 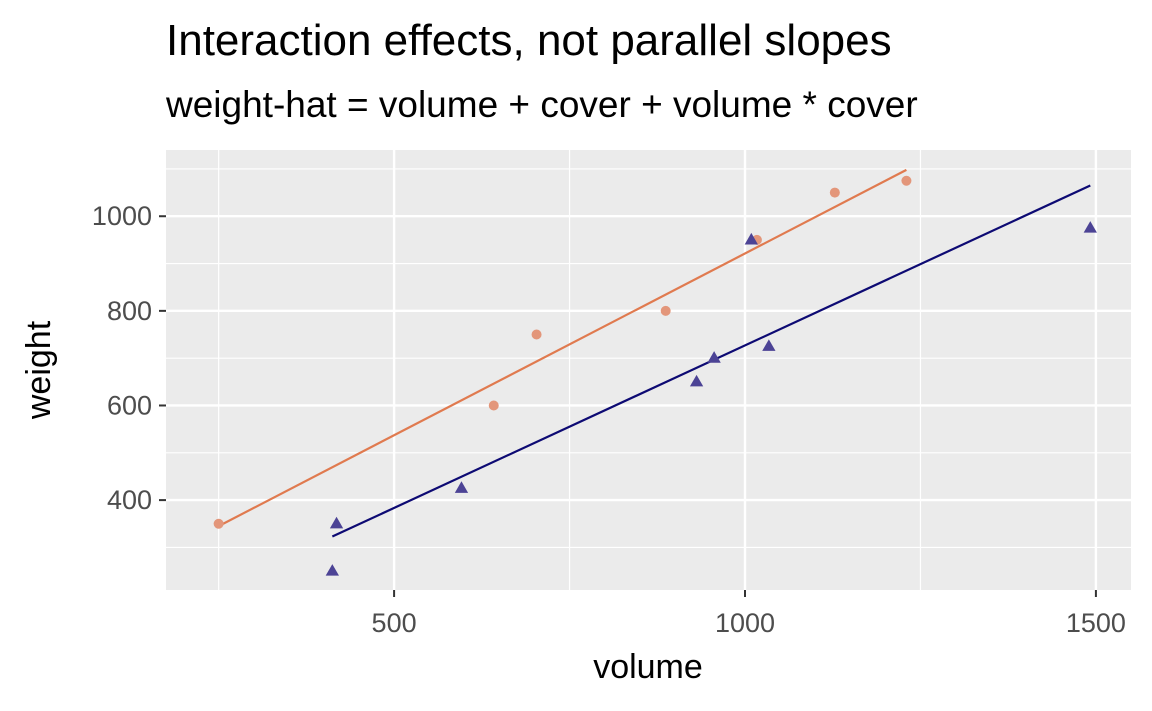 I want to click on x-tick-label: 500, so click(x=394, y=623).